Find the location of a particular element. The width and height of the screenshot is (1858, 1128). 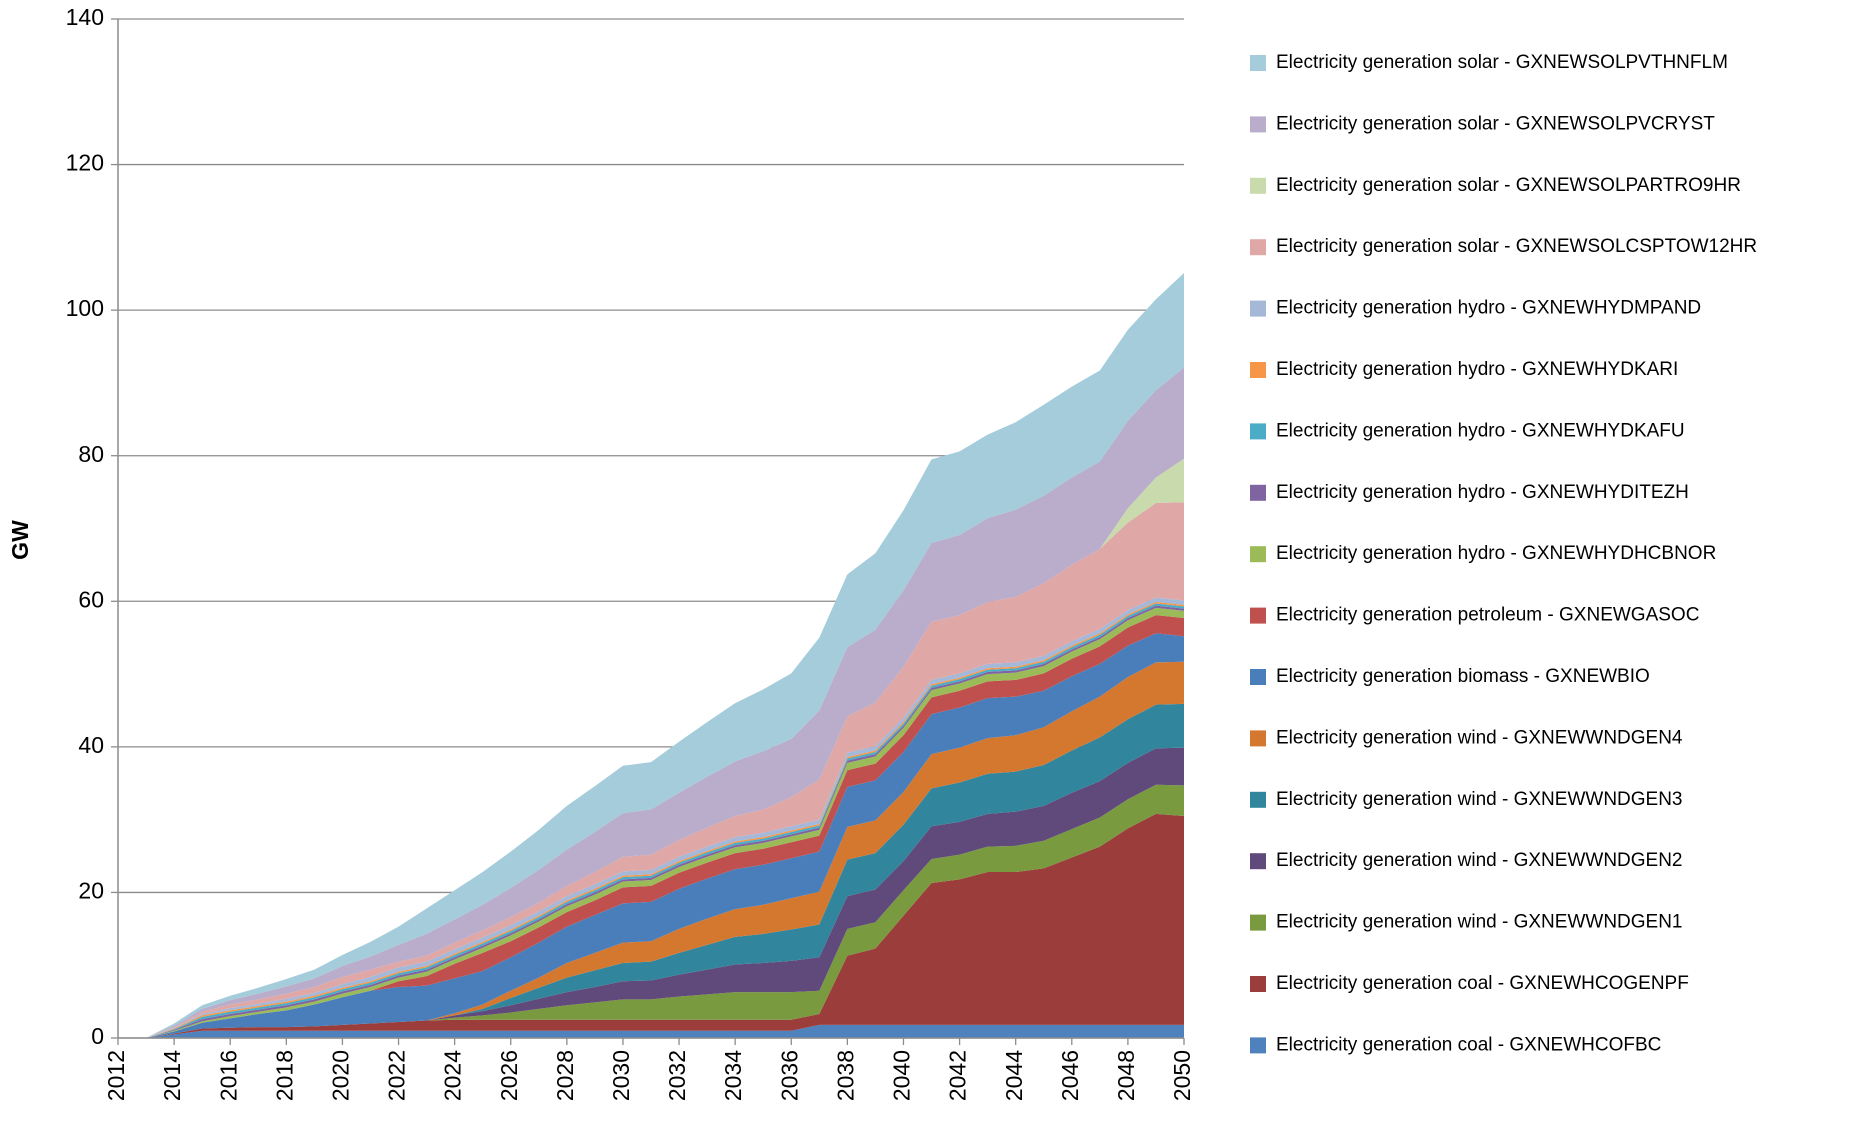

y-tick-label: 20 is located at coordinates (91, 891).